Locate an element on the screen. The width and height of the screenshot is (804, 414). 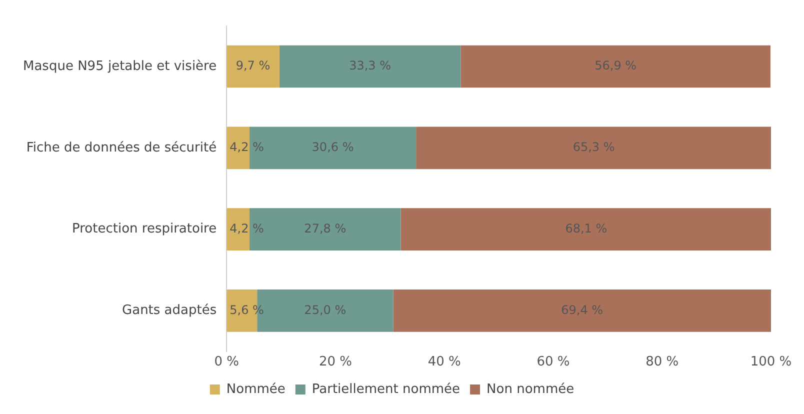
data-label: 27,8 % is located at coordinates (325, 228).